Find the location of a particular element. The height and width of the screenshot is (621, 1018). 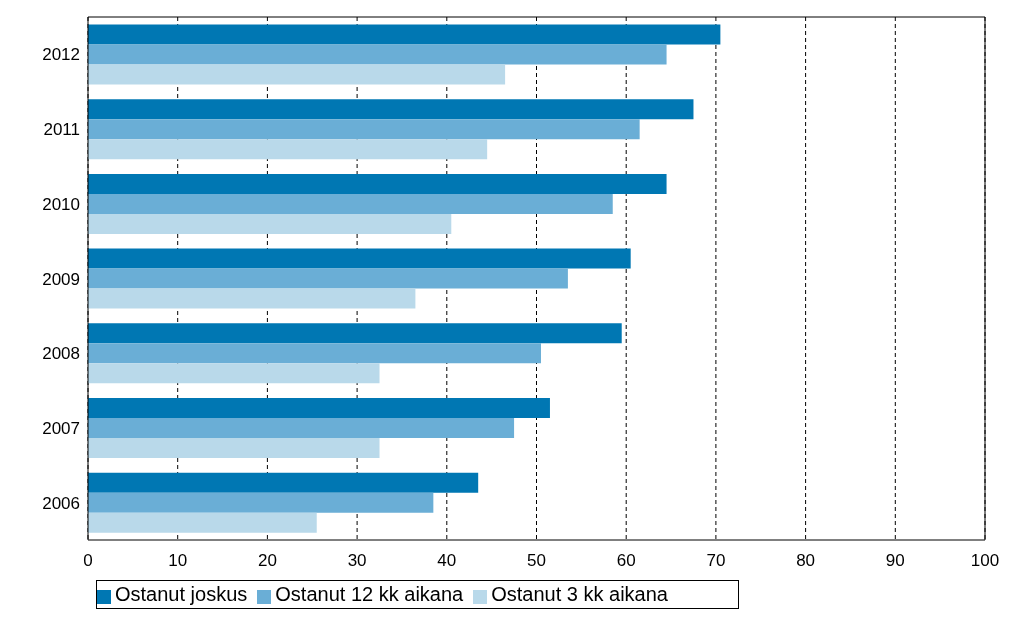

y-tick-label: 2006 is located at coordinates (61, 503).